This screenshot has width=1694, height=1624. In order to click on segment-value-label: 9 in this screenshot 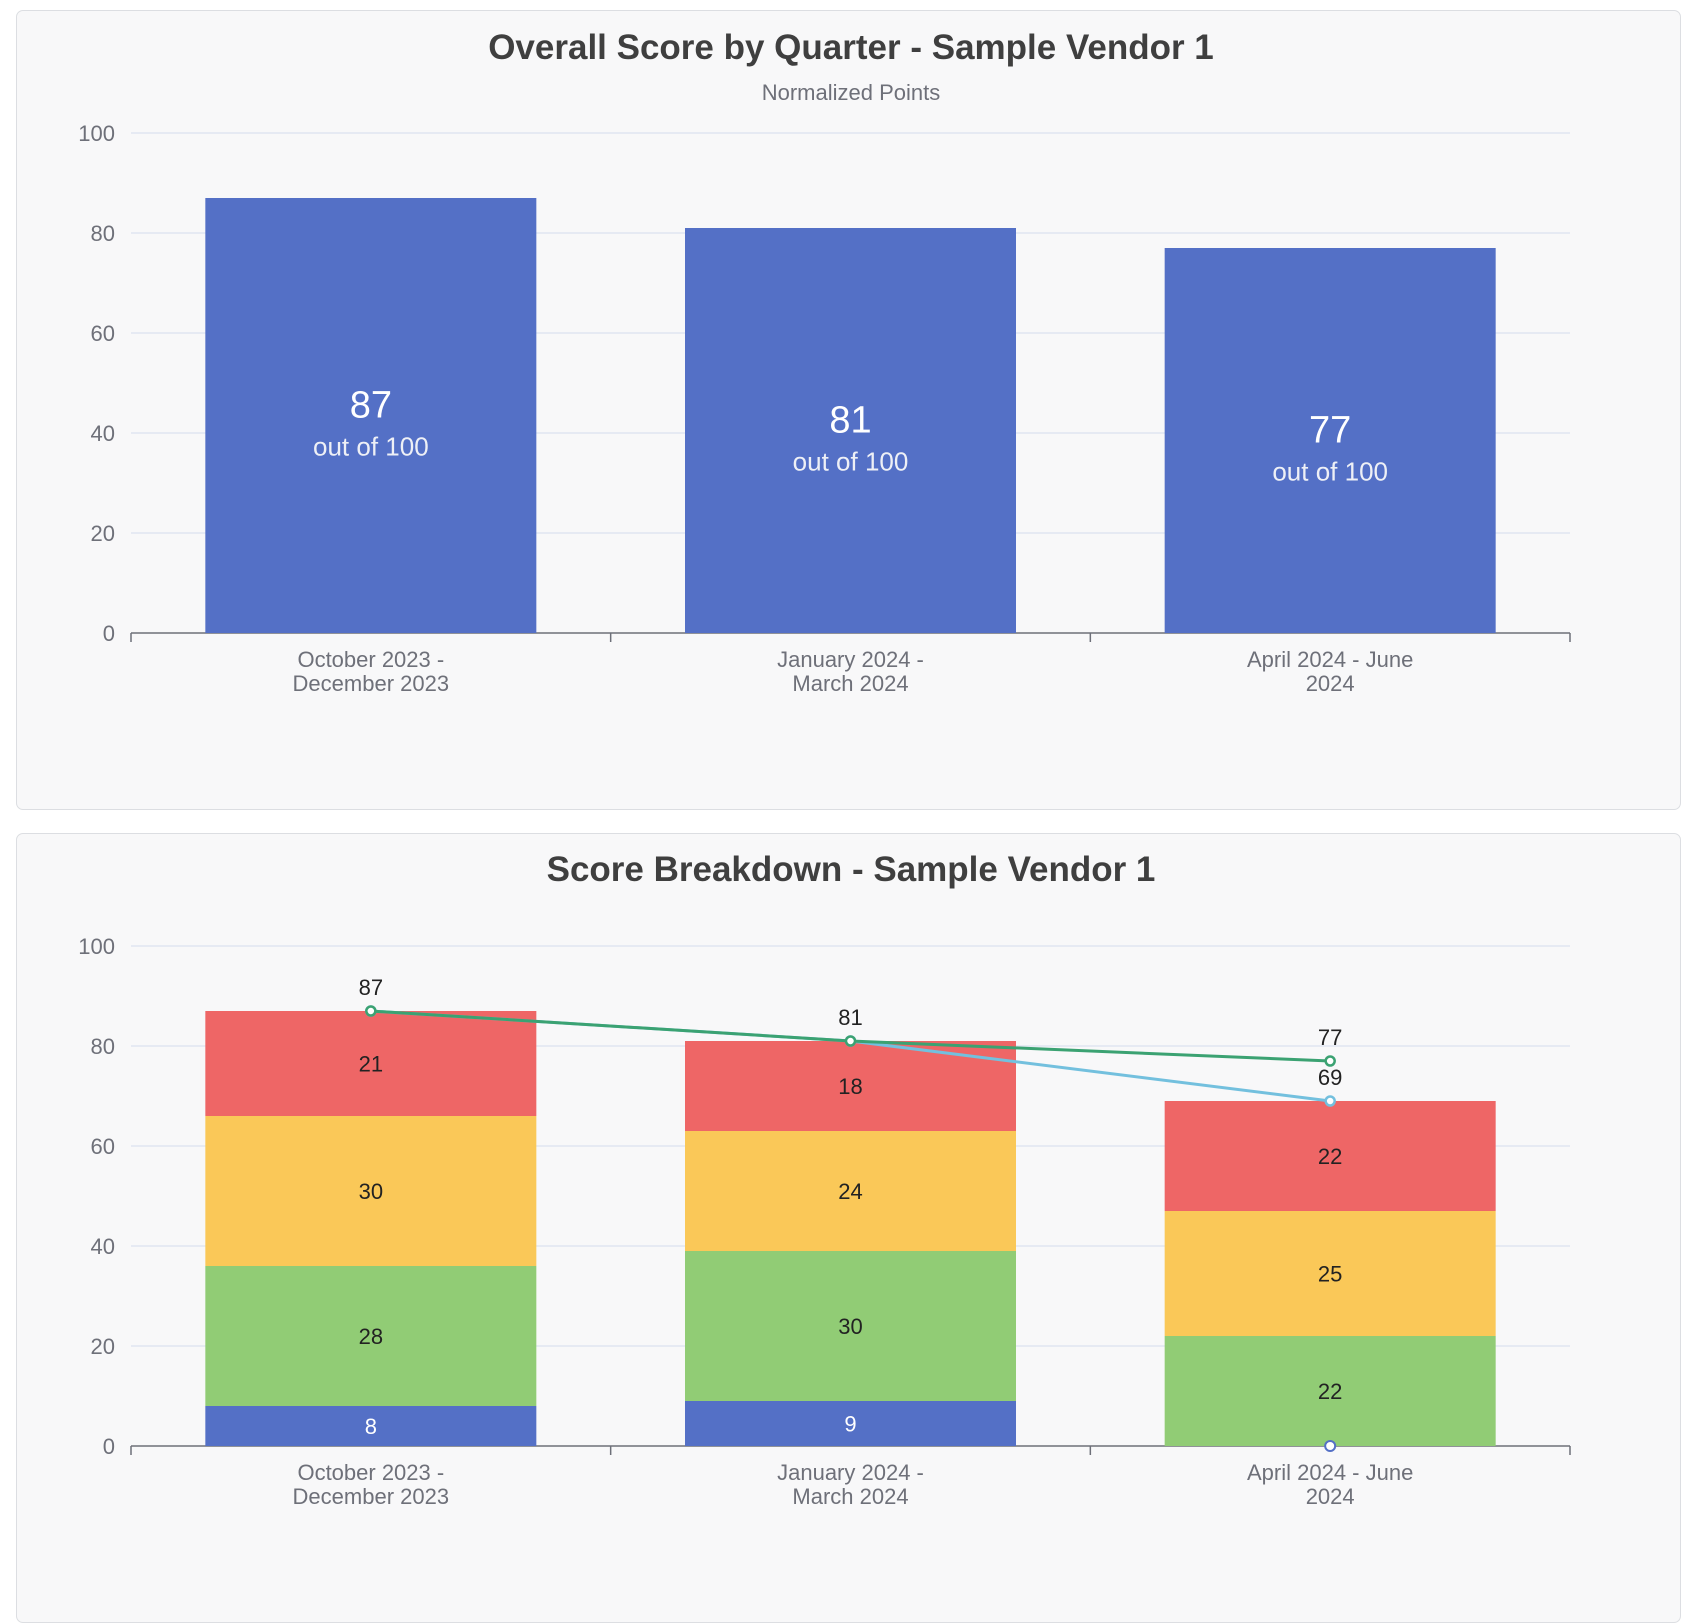, I will do `click(850, 1424)`.